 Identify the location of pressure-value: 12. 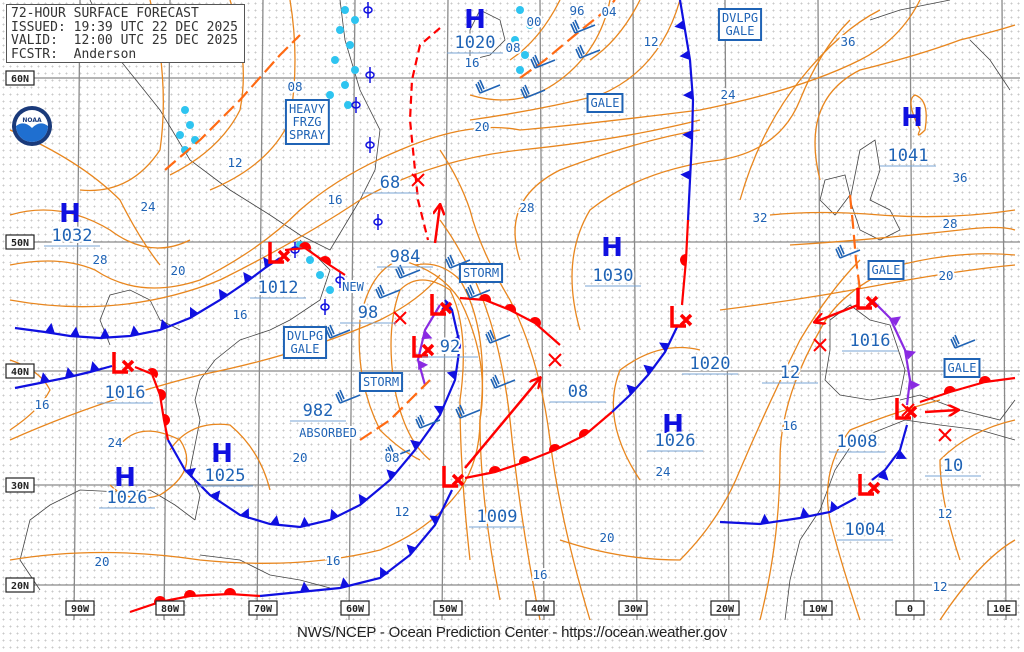
(790, 373).